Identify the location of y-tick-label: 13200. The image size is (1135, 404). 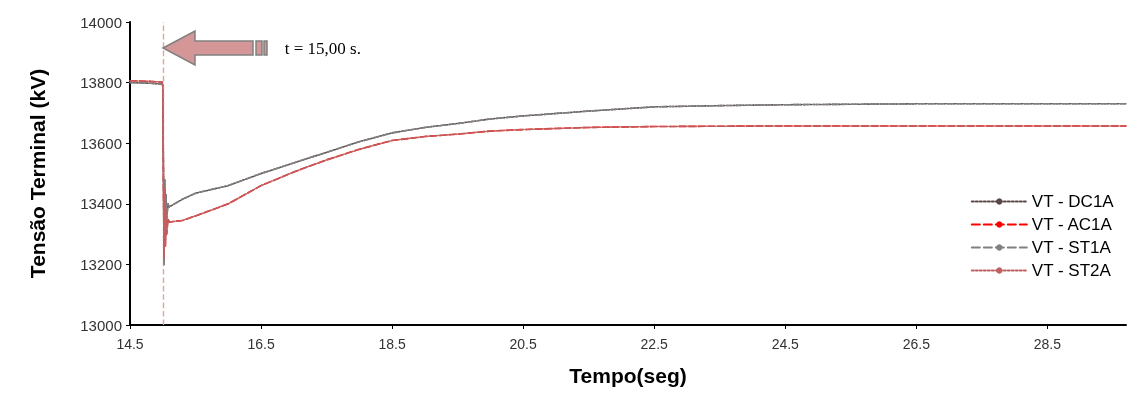
(101, 264).